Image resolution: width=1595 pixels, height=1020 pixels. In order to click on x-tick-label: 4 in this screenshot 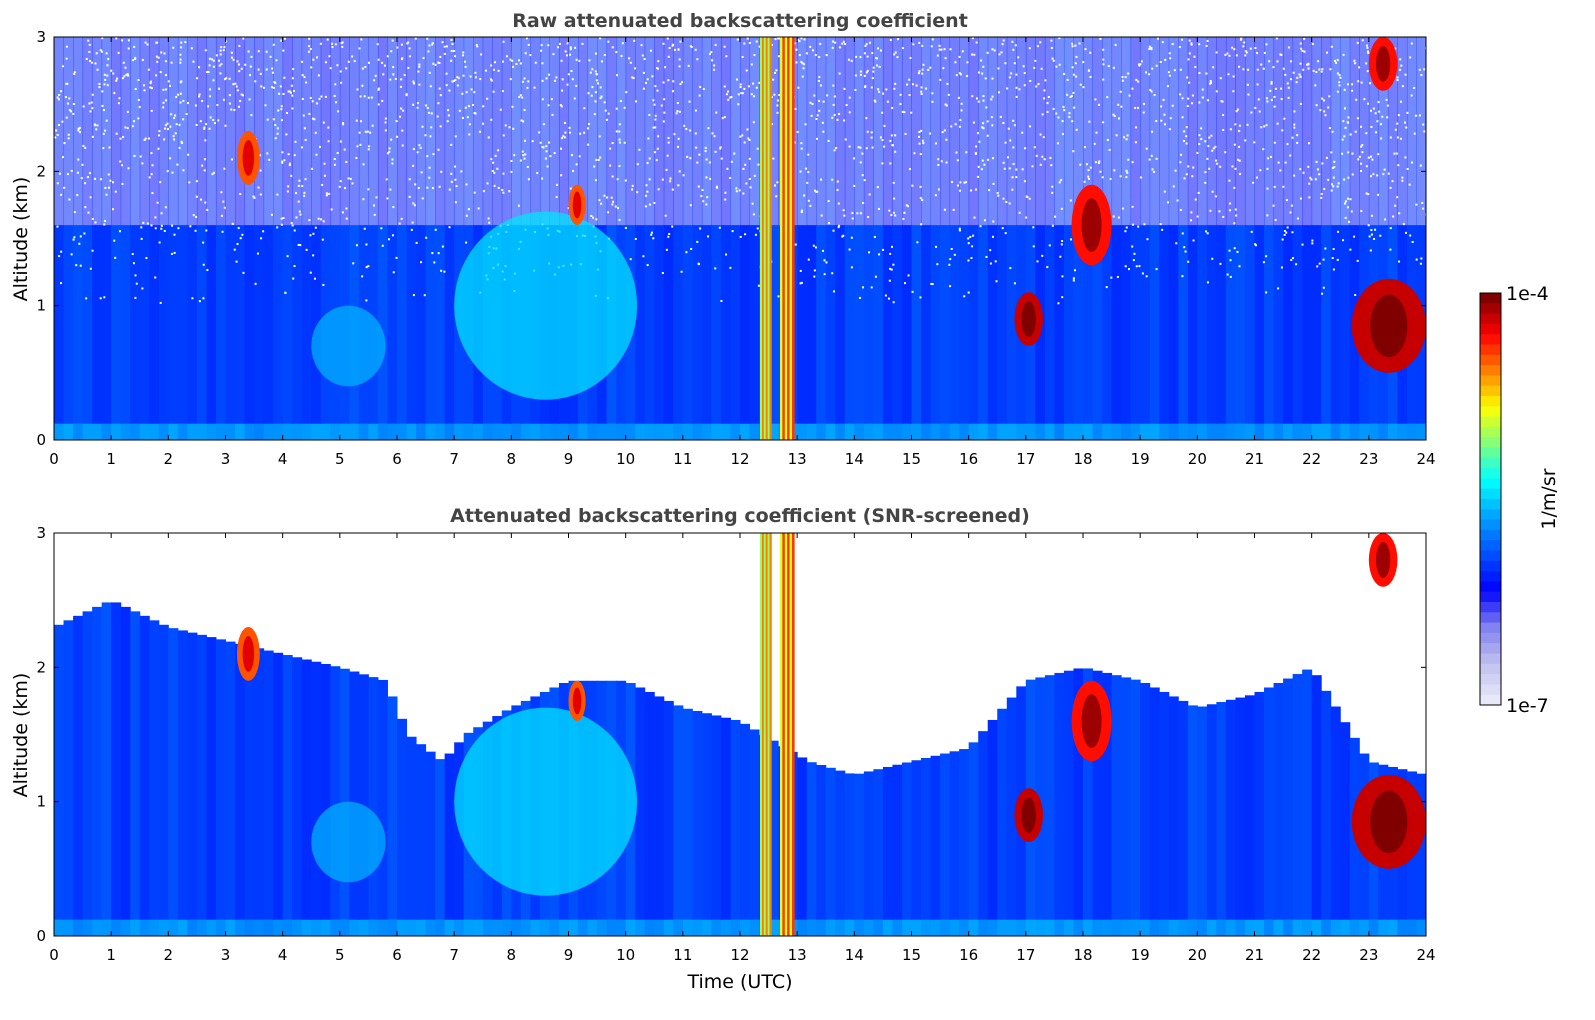, I will do `click(283, 459)`.